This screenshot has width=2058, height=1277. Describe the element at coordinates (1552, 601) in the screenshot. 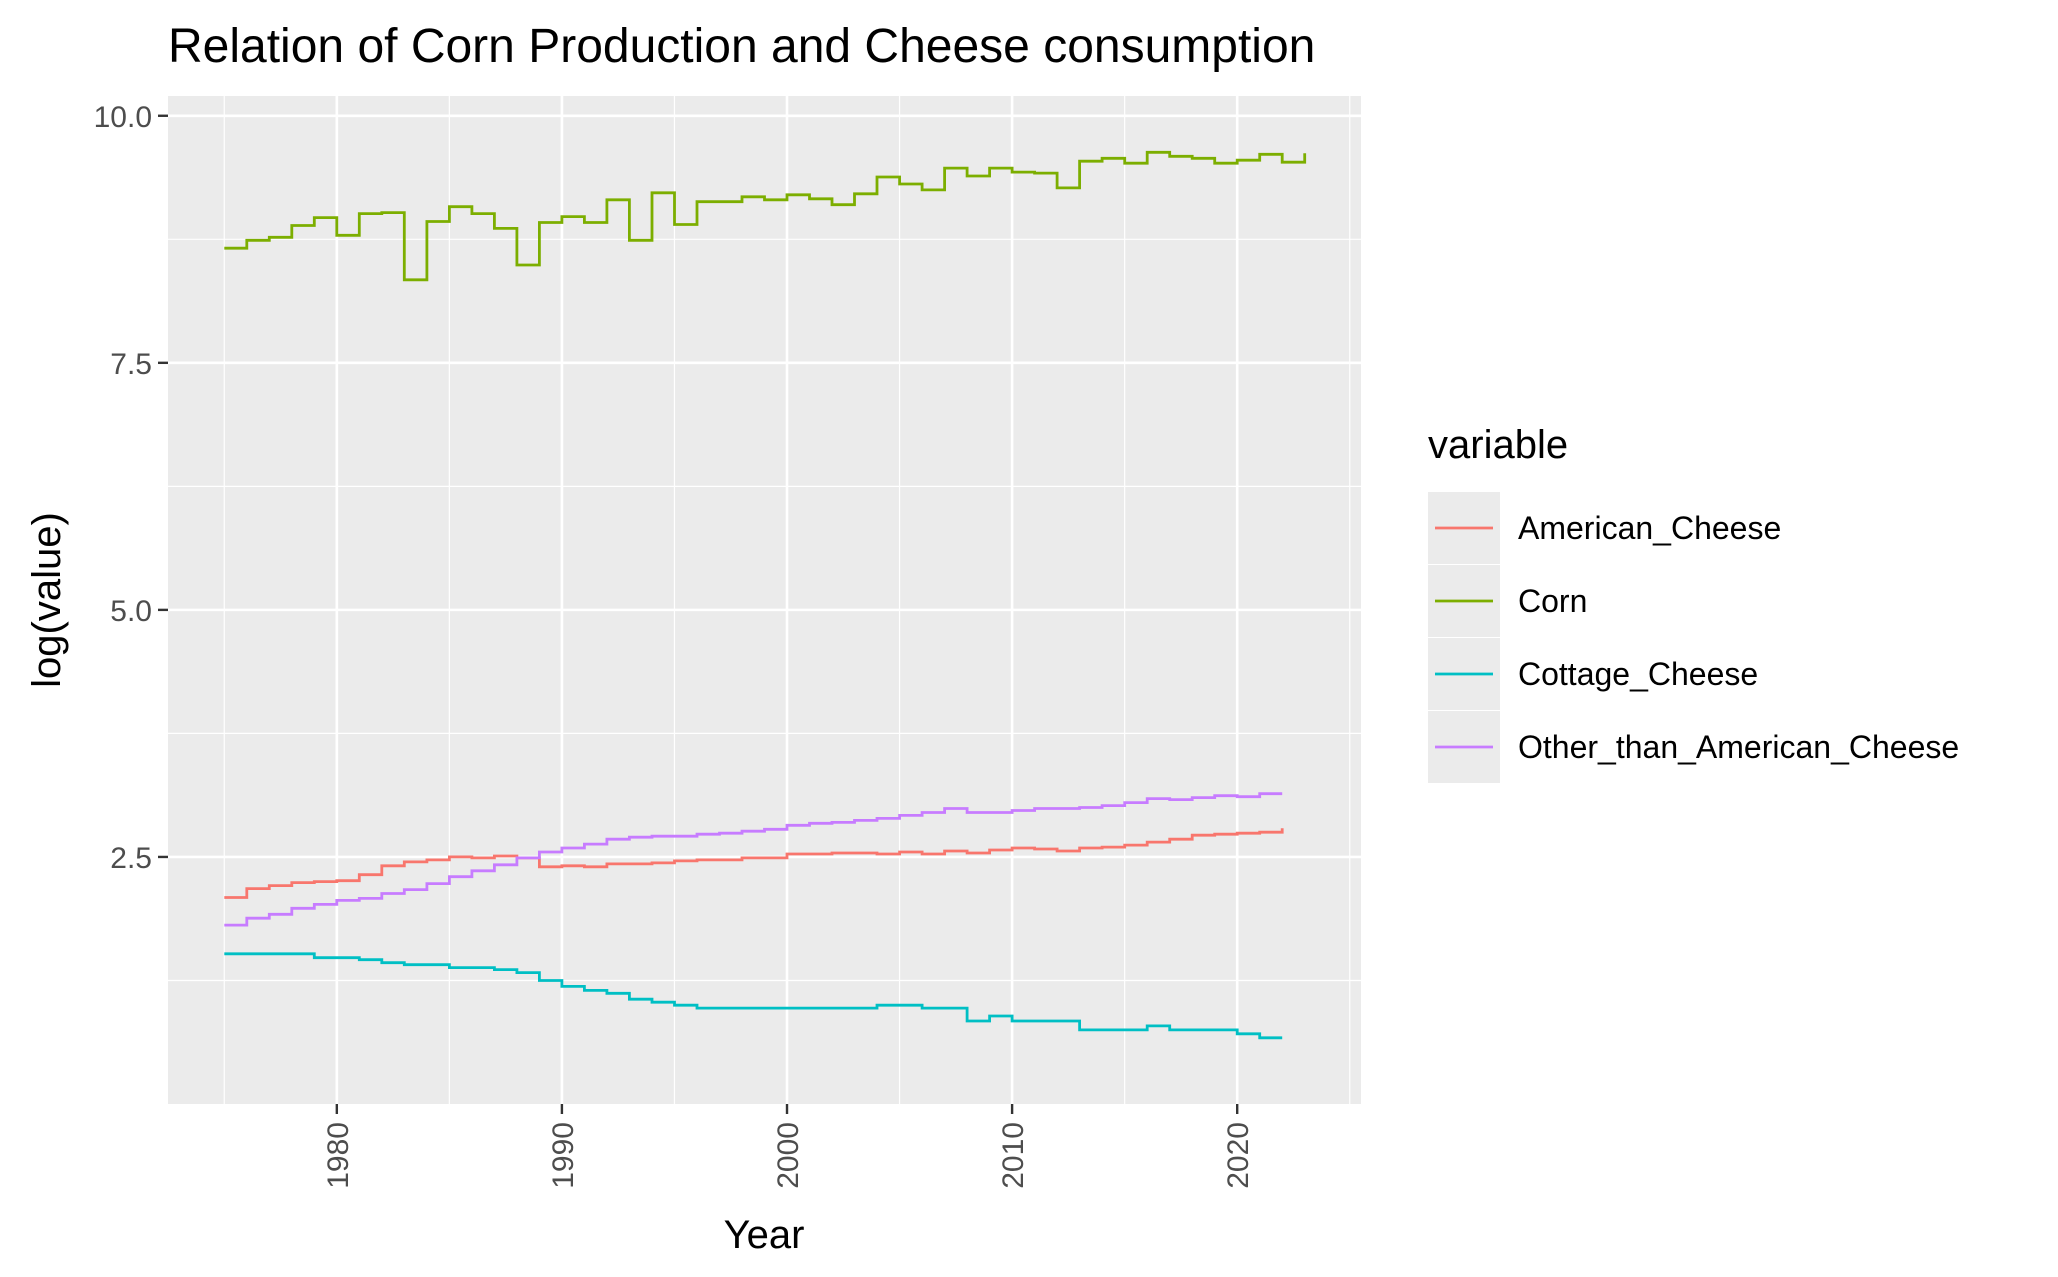

I see `legend-label-corn: Corn` at that location.